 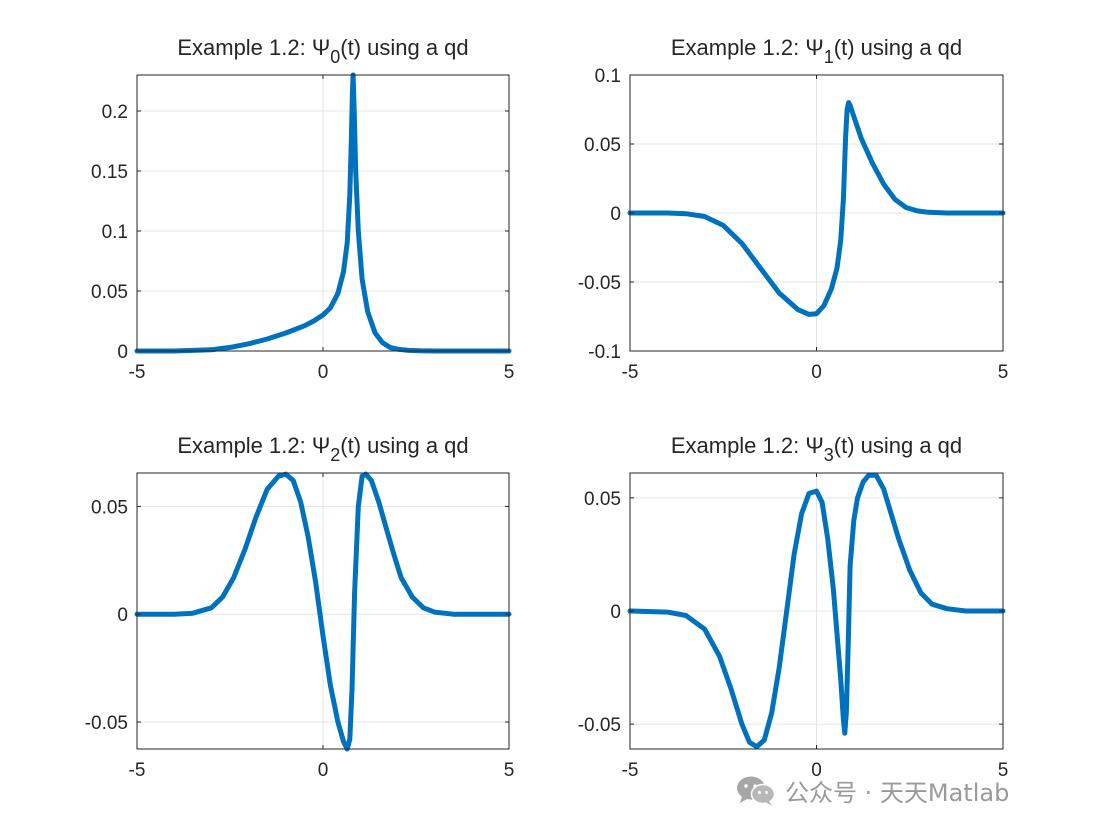 I want to click on y-tick-label: 0.2, so click(x=115, y=112).